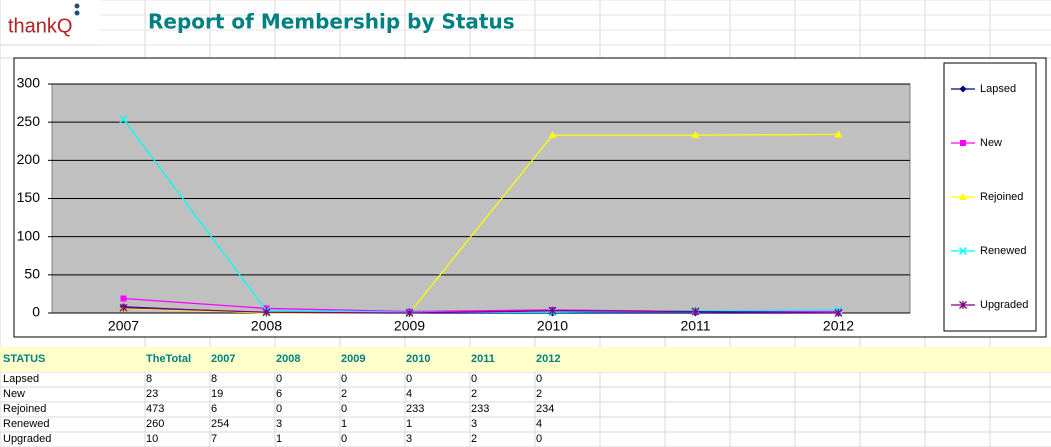 This screenshot has height=447, width=1051. I want to click on table-cell: 23, so click(152, 394).